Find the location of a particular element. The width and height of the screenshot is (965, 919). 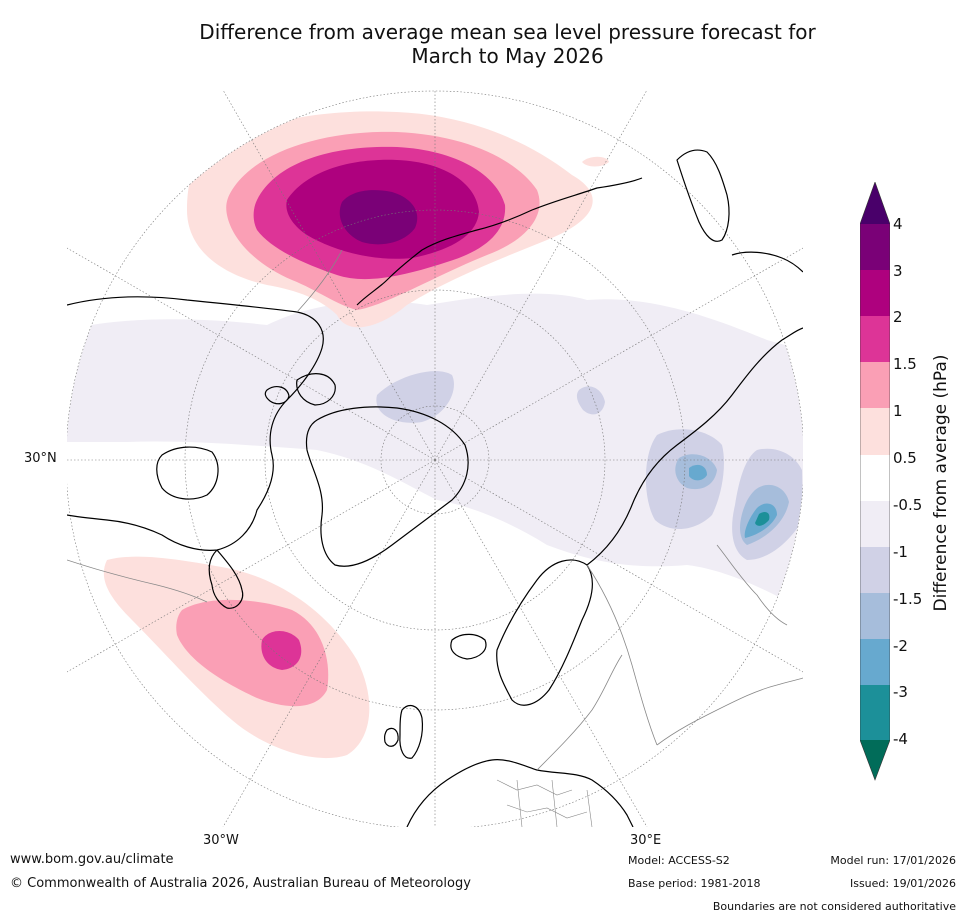

colorbar-band-neg1-neg1.5 is located at coordinates (875, 570).